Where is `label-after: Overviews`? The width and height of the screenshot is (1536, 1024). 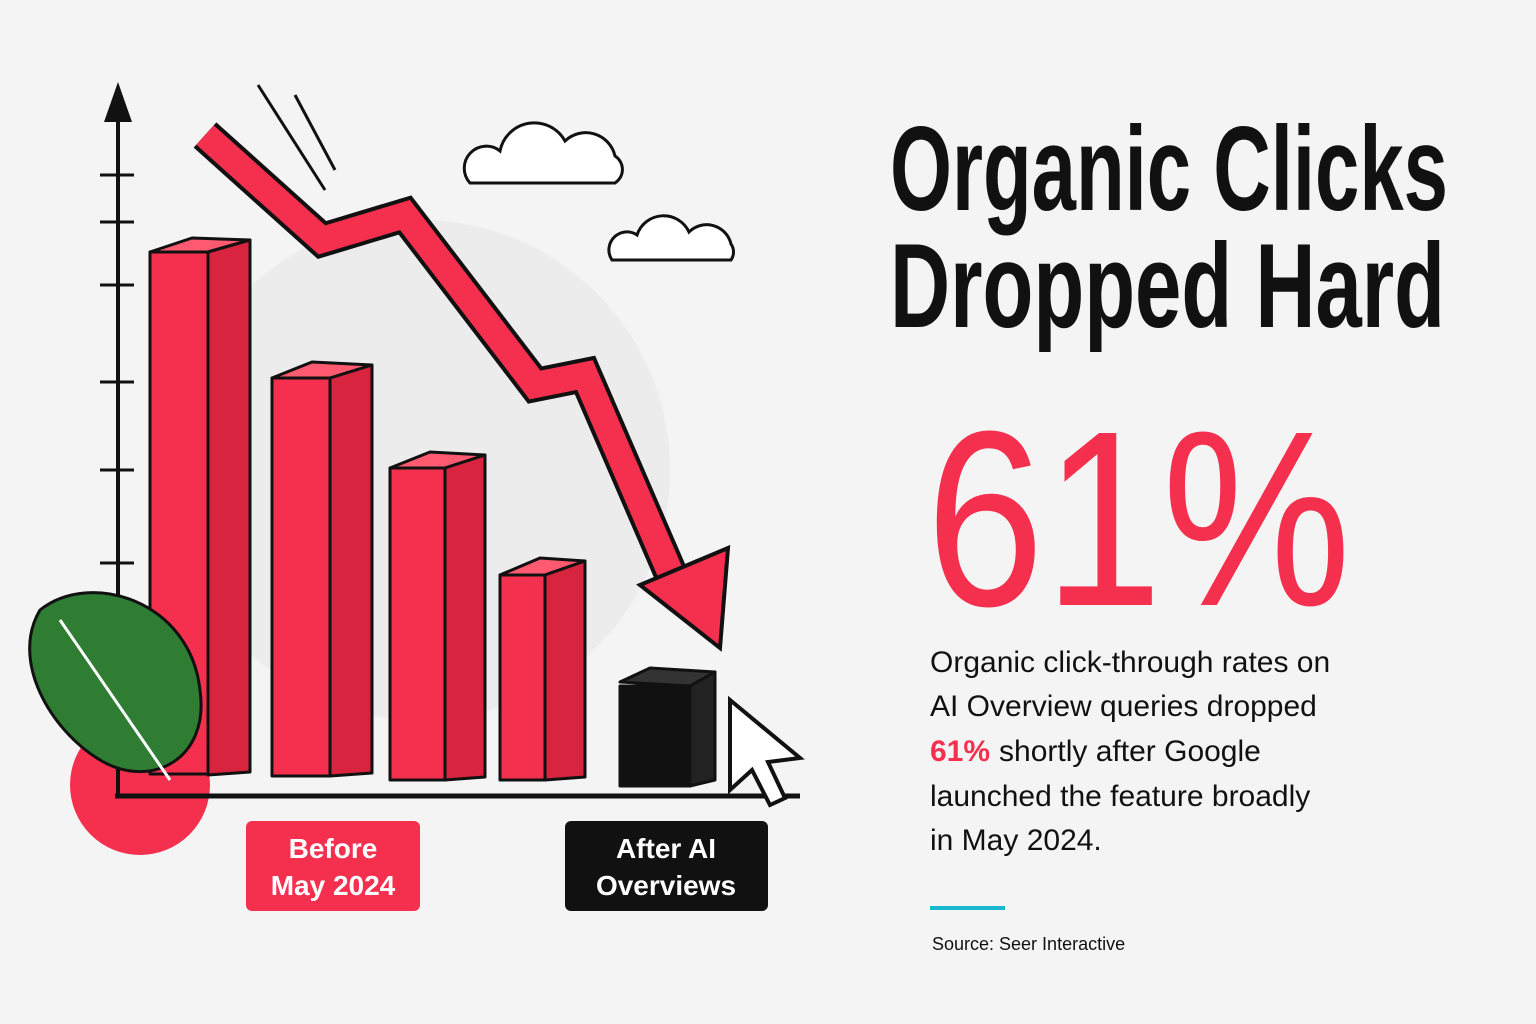
label-after: Overviews is located at coordinates (666, 885).